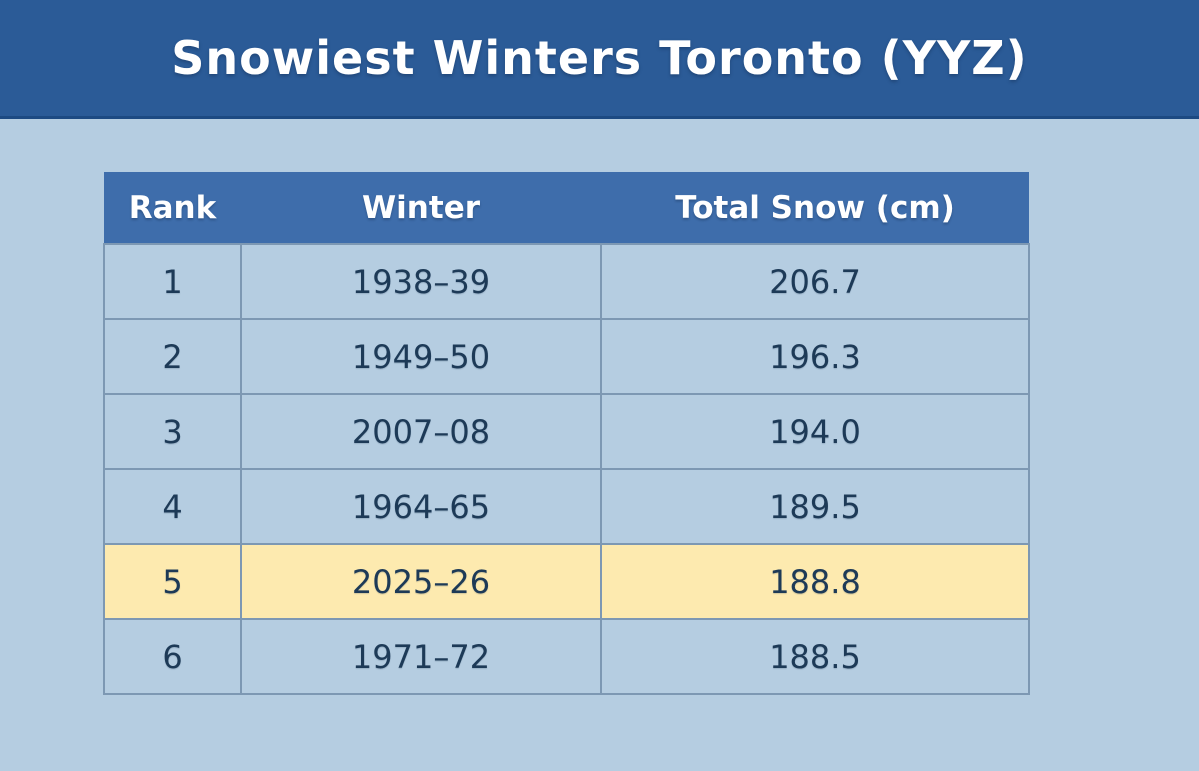 This screenshot has width=1199, height=771. What do you see at coordinates (172, 431) in the screenshot?
I see `rank-cell: 3` at bounding box center [172, 431].